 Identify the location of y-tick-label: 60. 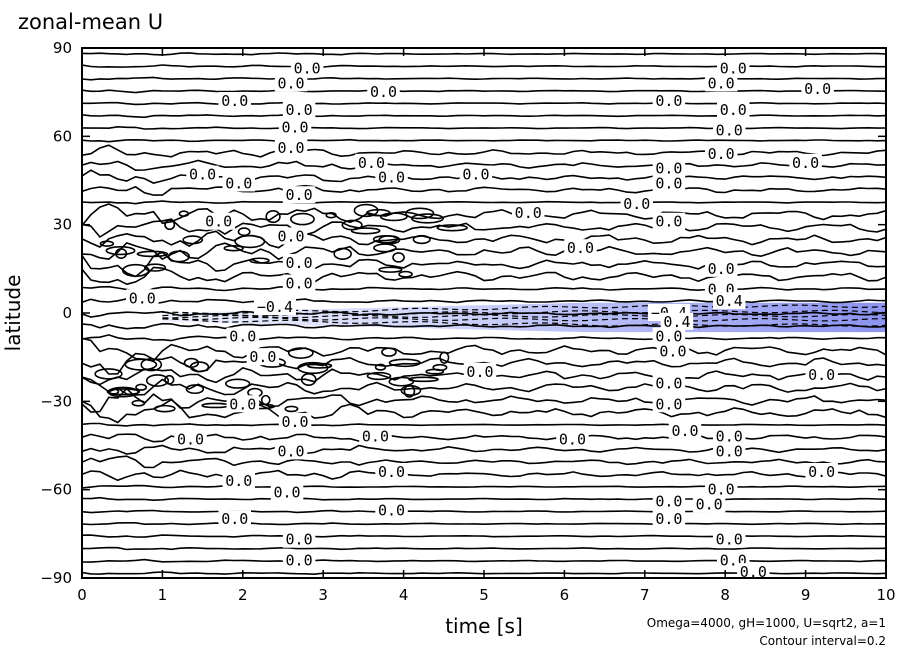
(62, 136).